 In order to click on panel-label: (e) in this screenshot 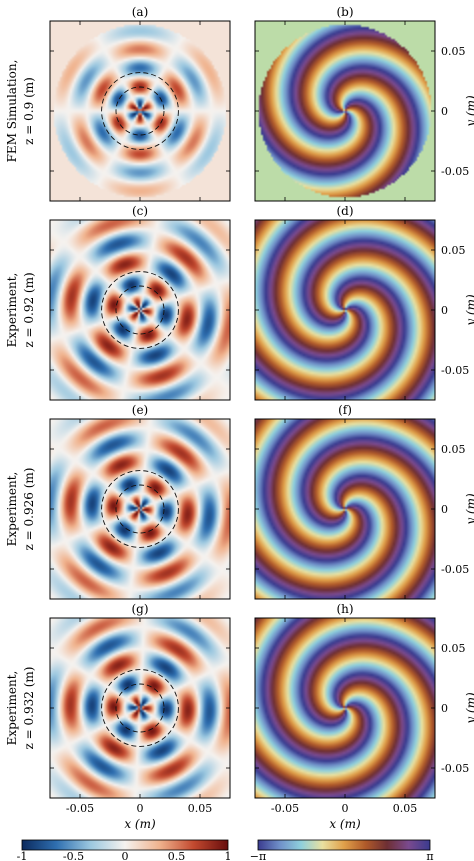, I will do `click(140, 410)`.